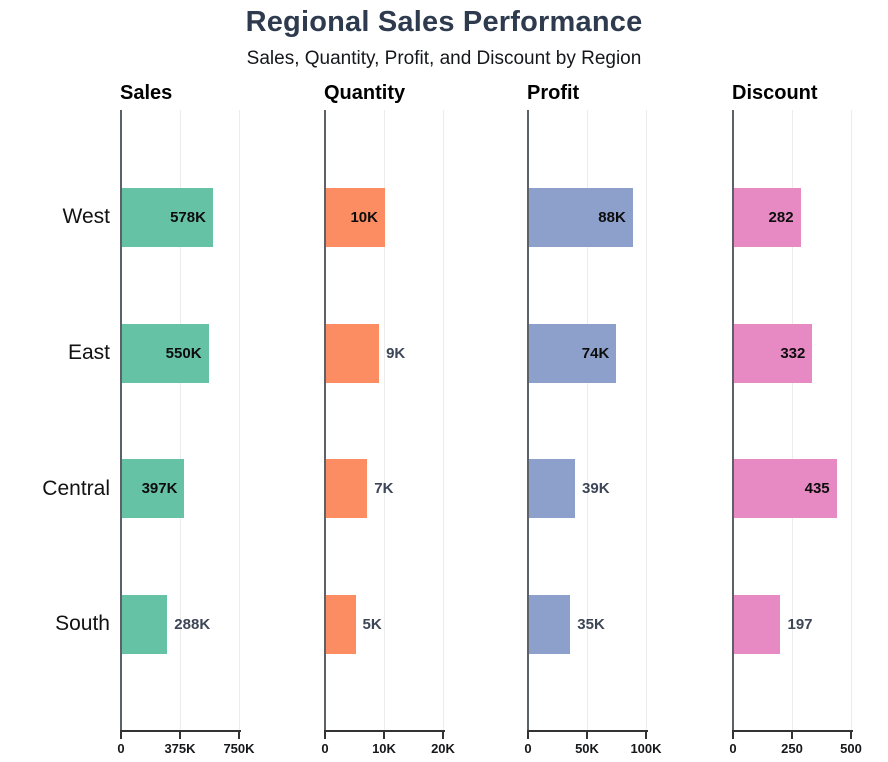  What do you see at coordinates (773, 353) in the screenshot?
I see `bar-discount-east` at bounding box center [773, 353].